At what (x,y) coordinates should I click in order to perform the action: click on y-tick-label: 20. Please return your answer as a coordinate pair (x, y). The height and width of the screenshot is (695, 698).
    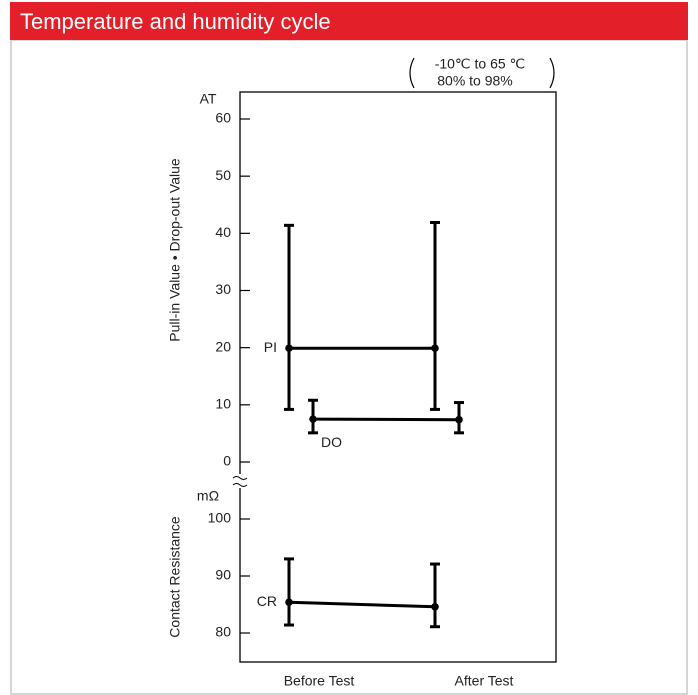
    Looking at the image, I should click on (223, 346).